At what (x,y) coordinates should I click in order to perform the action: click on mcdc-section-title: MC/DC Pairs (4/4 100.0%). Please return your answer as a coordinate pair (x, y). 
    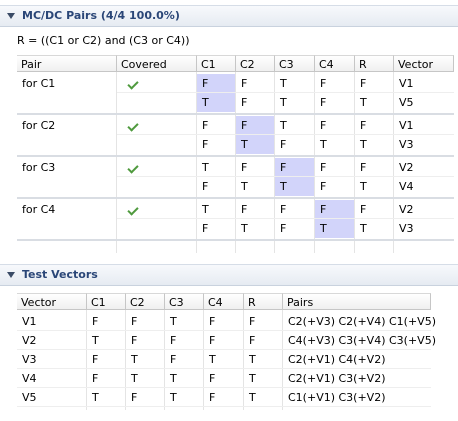
    Looking at the image, I should click on (101, 15).